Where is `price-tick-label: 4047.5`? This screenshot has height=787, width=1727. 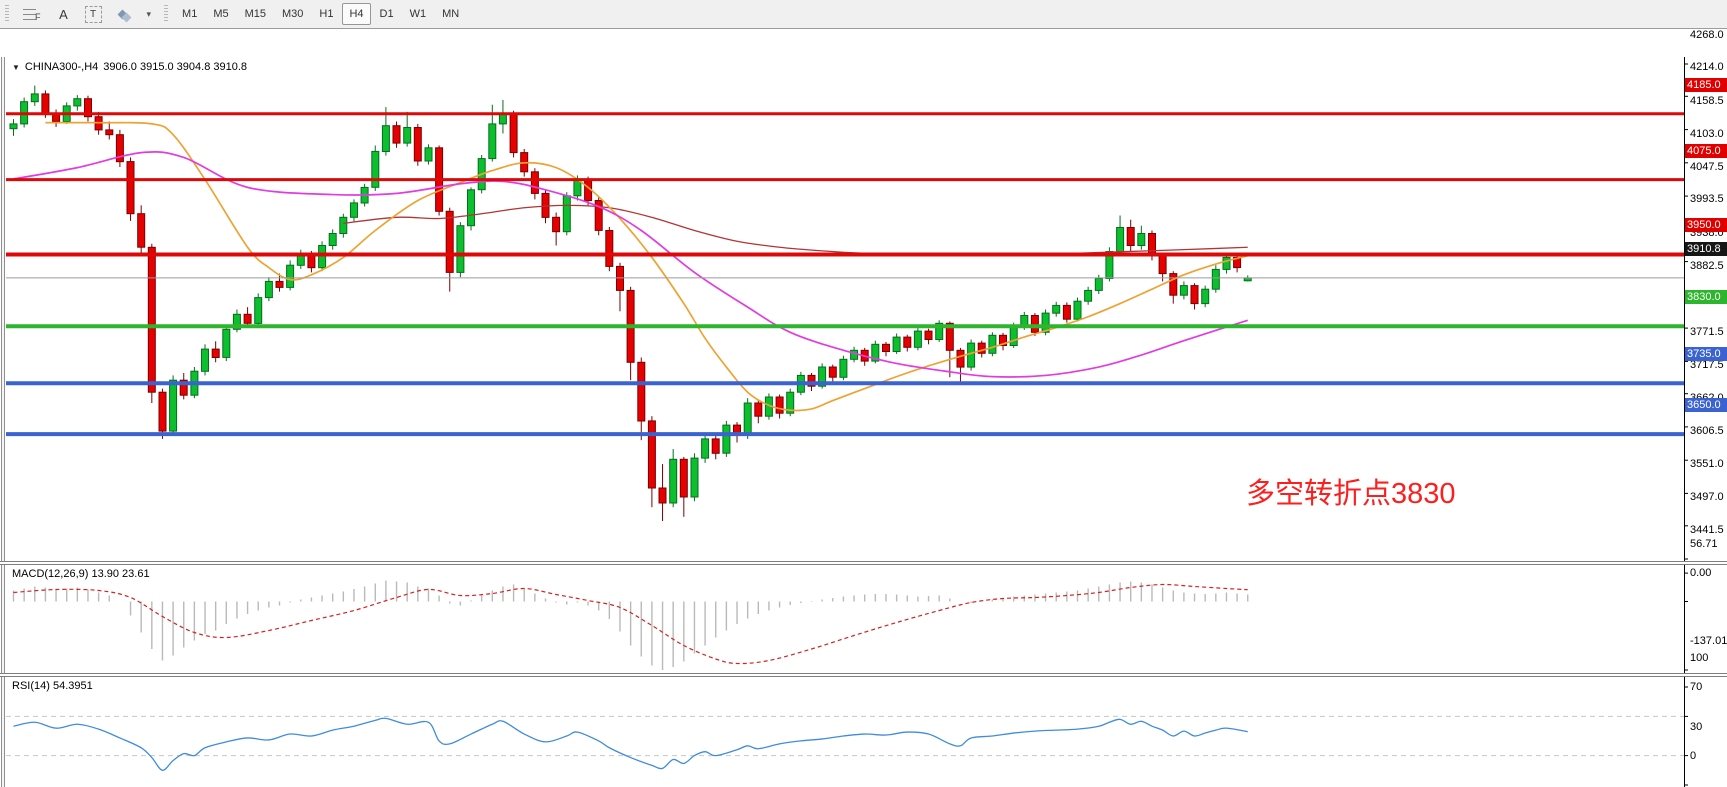
price-tick-label: 4047.5 is located at coordinates (1707, 167).